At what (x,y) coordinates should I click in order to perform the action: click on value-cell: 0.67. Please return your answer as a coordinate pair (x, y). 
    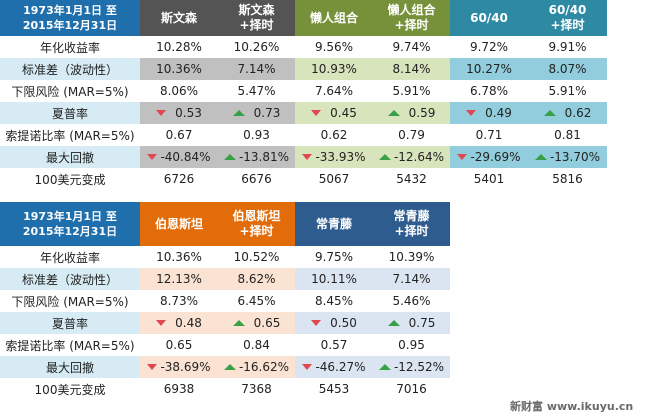
    Looking at the image, I should click on (179, 135).